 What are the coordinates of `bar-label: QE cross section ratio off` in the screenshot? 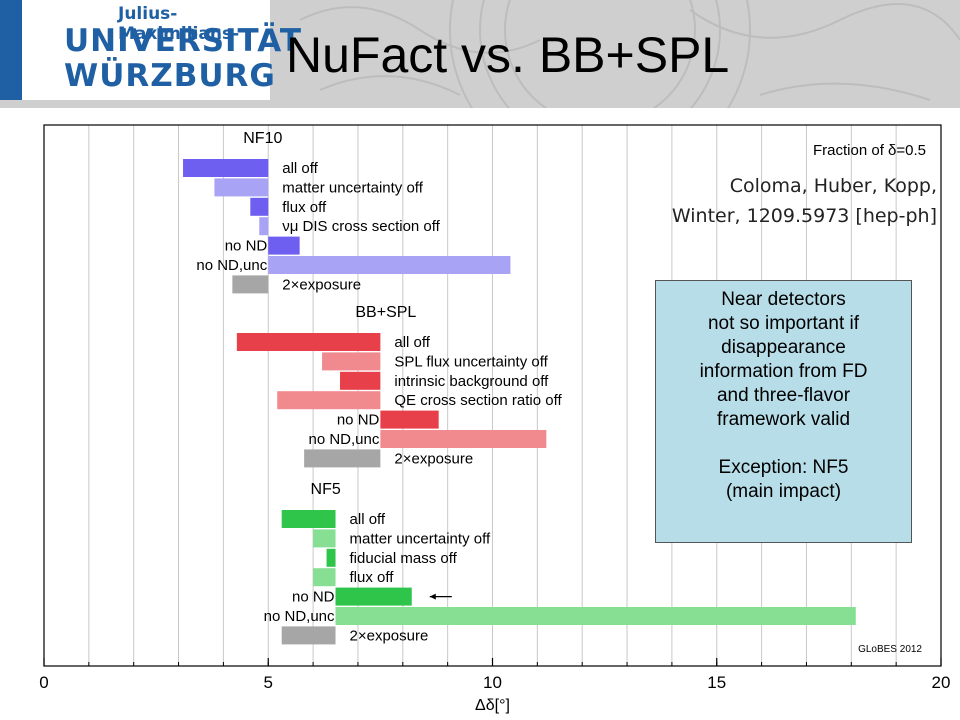 It's located at (478, 400).